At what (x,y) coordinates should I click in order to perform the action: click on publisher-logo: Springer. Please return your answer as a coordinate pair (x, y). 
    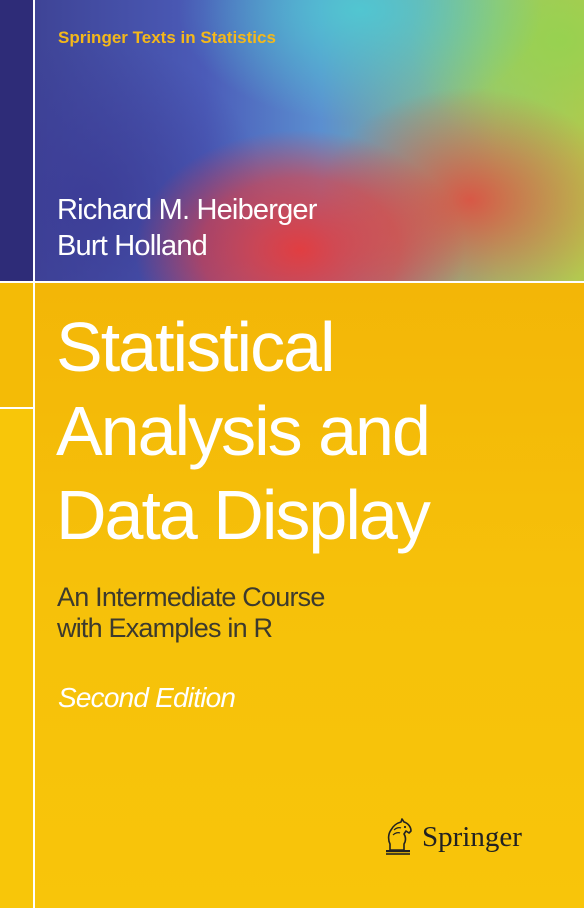
    Looking at the image, I should click on (452, 837).